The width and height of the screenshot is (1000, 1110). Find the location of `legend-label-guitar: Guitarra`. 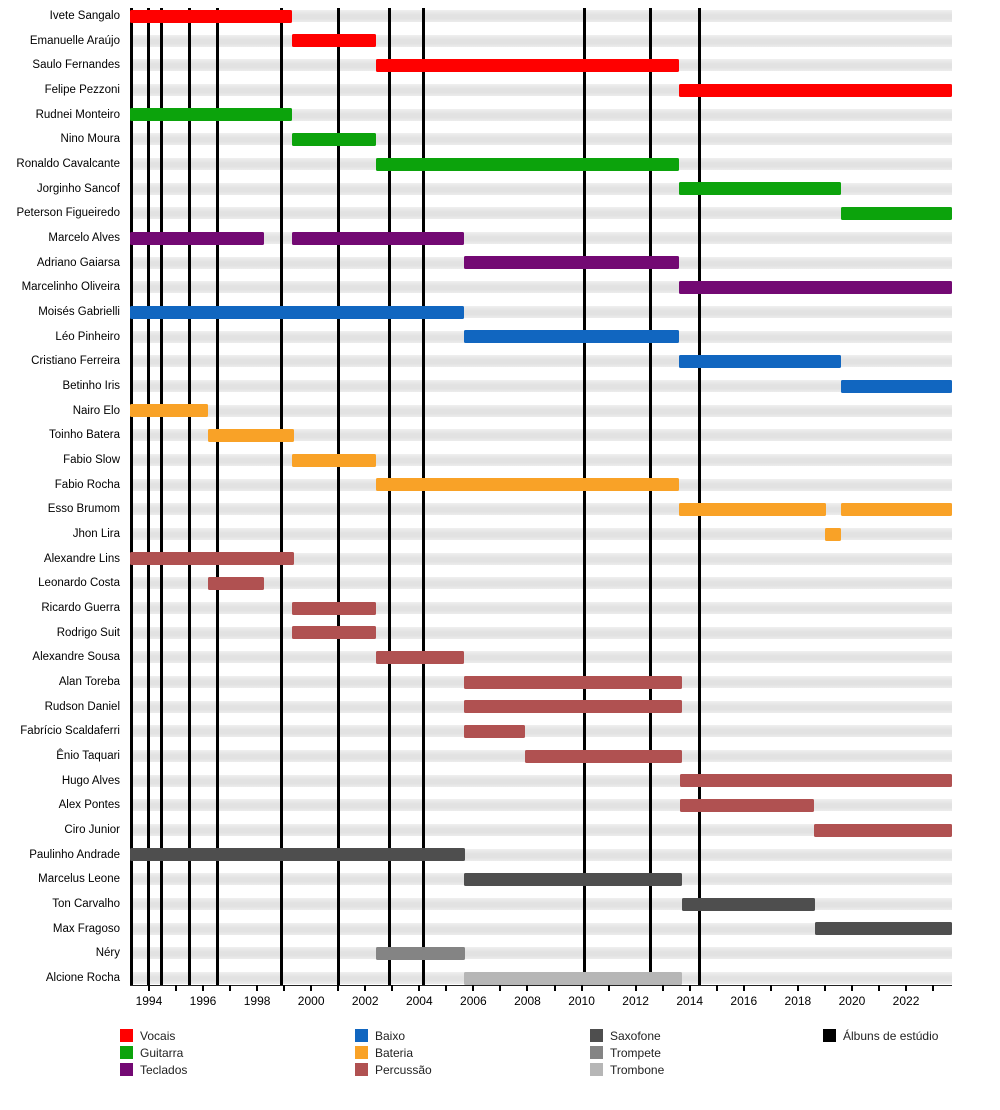

legend-label-guitar: Guitarra is located at coordinates (162, 1052).